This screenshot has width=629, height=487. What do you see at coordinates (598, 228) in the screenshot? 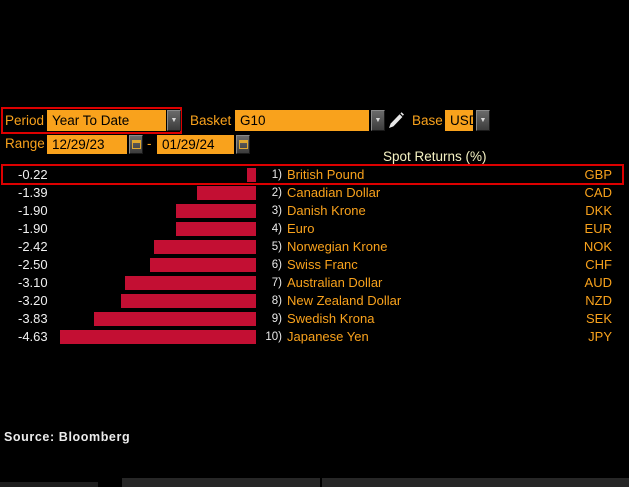
I see `row-code: EUR` at bounding box center [598, 228].